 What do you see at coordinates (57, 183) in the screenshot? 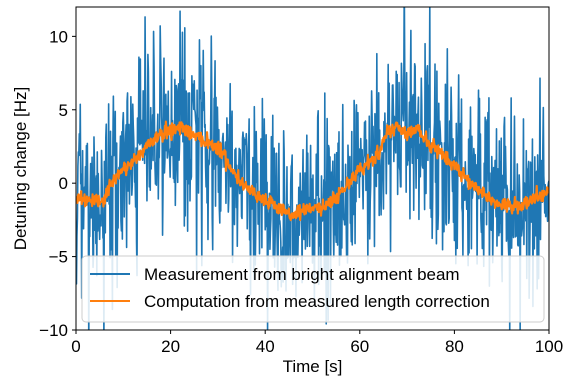
I see `y-axis: −10 −5 0 5 10` at bounding box center [57, 183].